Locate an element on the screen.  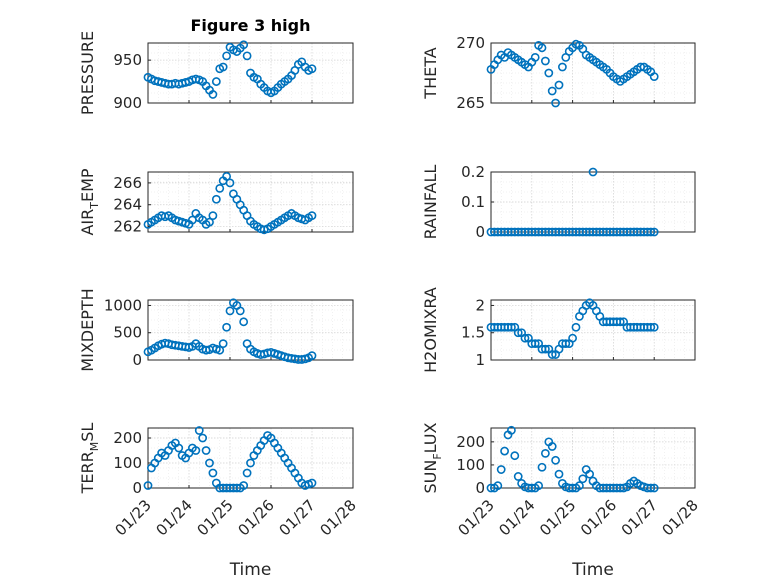
y-tick-label: 1 is located at coordinates (480, 360).